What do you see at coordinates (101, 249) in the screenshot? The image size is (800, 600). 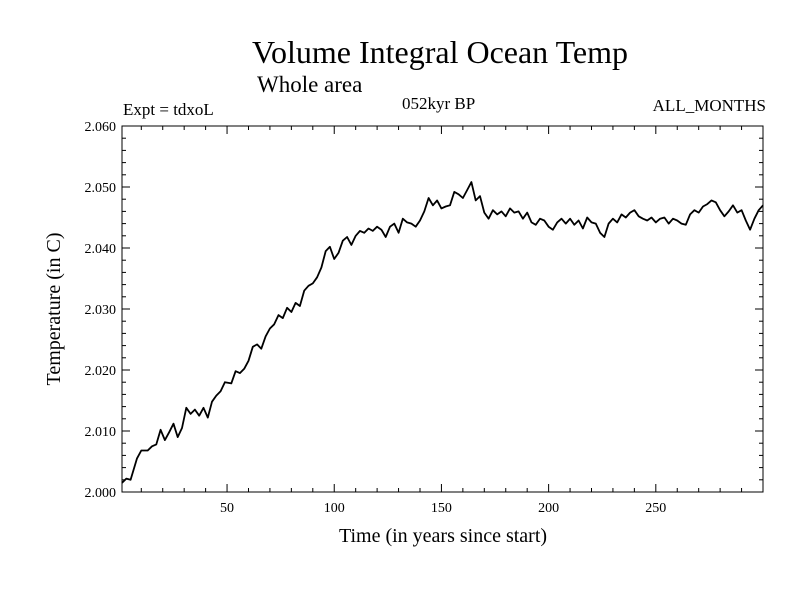 I see `y-tick-label: 2.040` at bounding box center [101, 249].